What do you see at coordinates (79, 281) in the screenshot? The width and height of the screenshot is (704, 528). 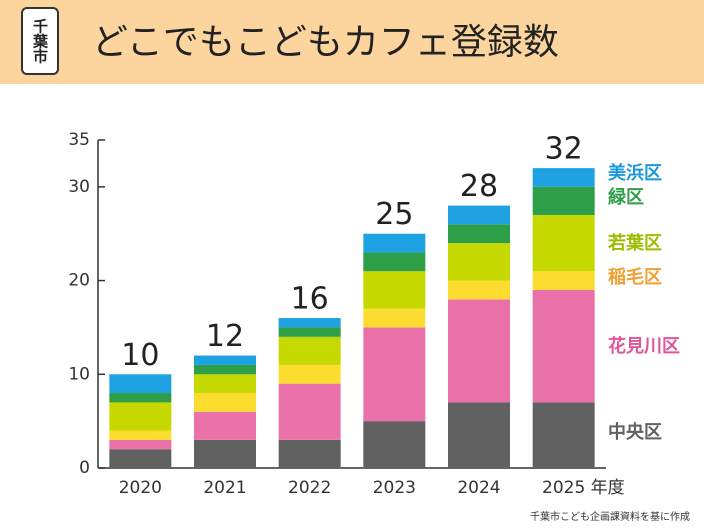 I see `y-tick-label: 20` at bounding box center [79, 281].